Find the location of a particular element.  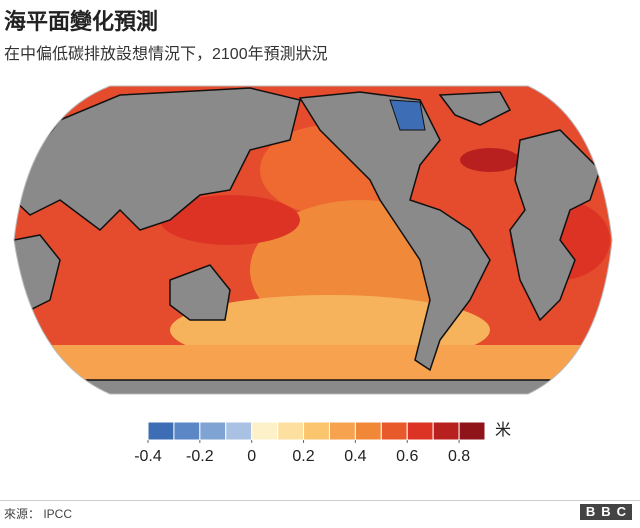

tick-label: -0.4 is located at coordinates (148, 456).